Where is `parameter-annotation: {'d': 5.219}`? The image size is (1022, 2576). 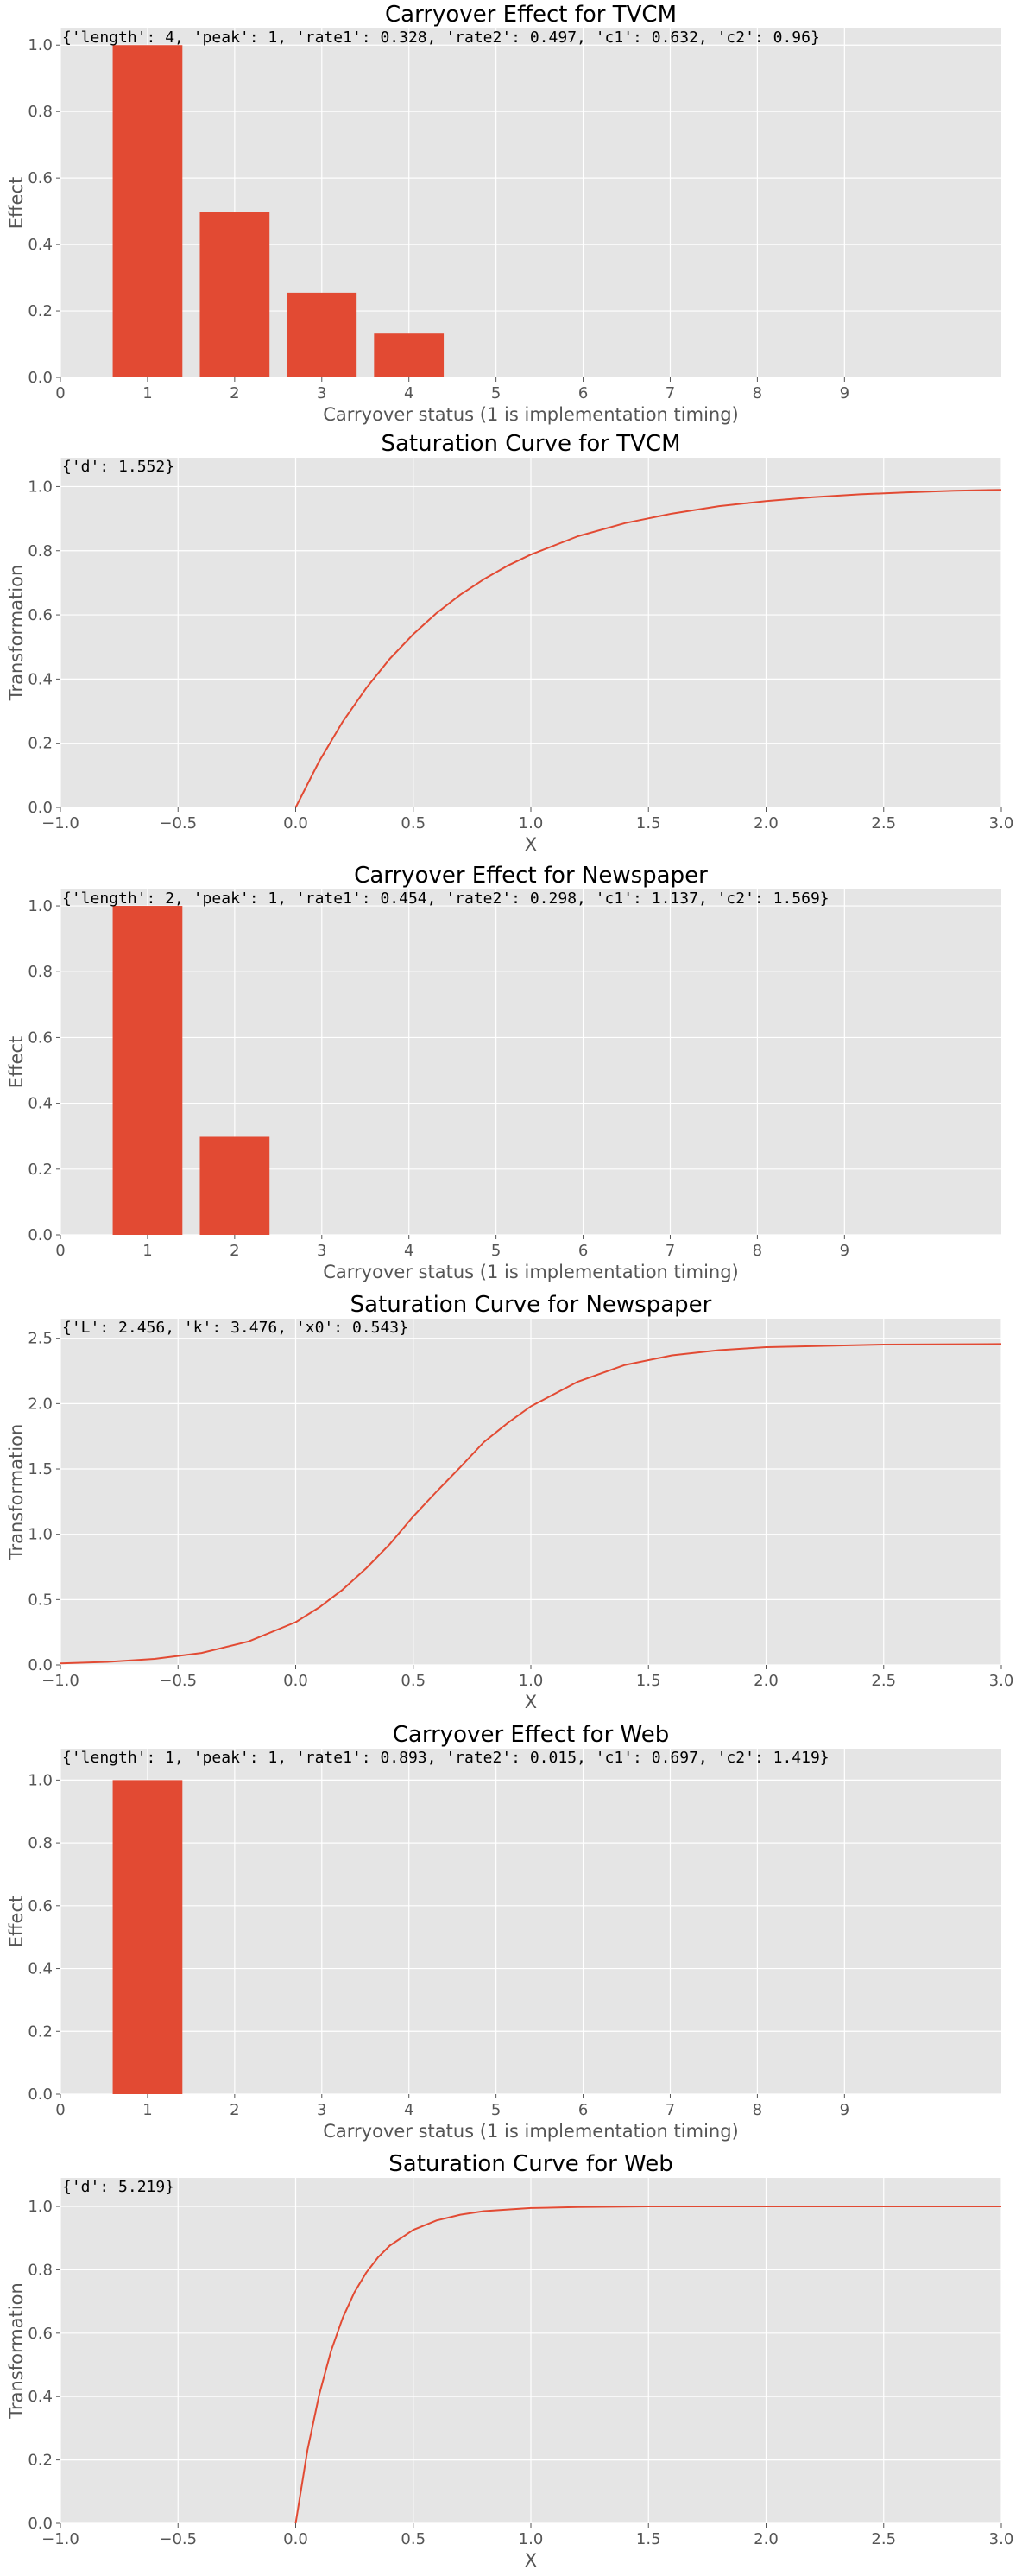 parameter-annotation: {'d': 5.219} is located at coordinates (118, 2187).